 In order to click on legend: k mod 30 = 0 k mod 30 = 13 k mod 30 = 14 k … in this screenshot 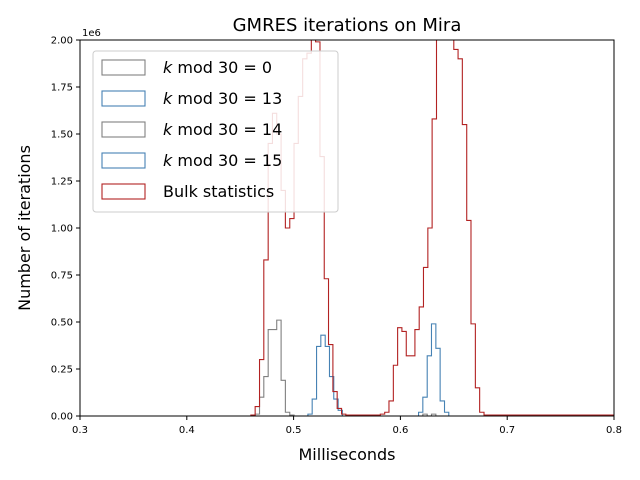, I will do `click(215, 131)`.